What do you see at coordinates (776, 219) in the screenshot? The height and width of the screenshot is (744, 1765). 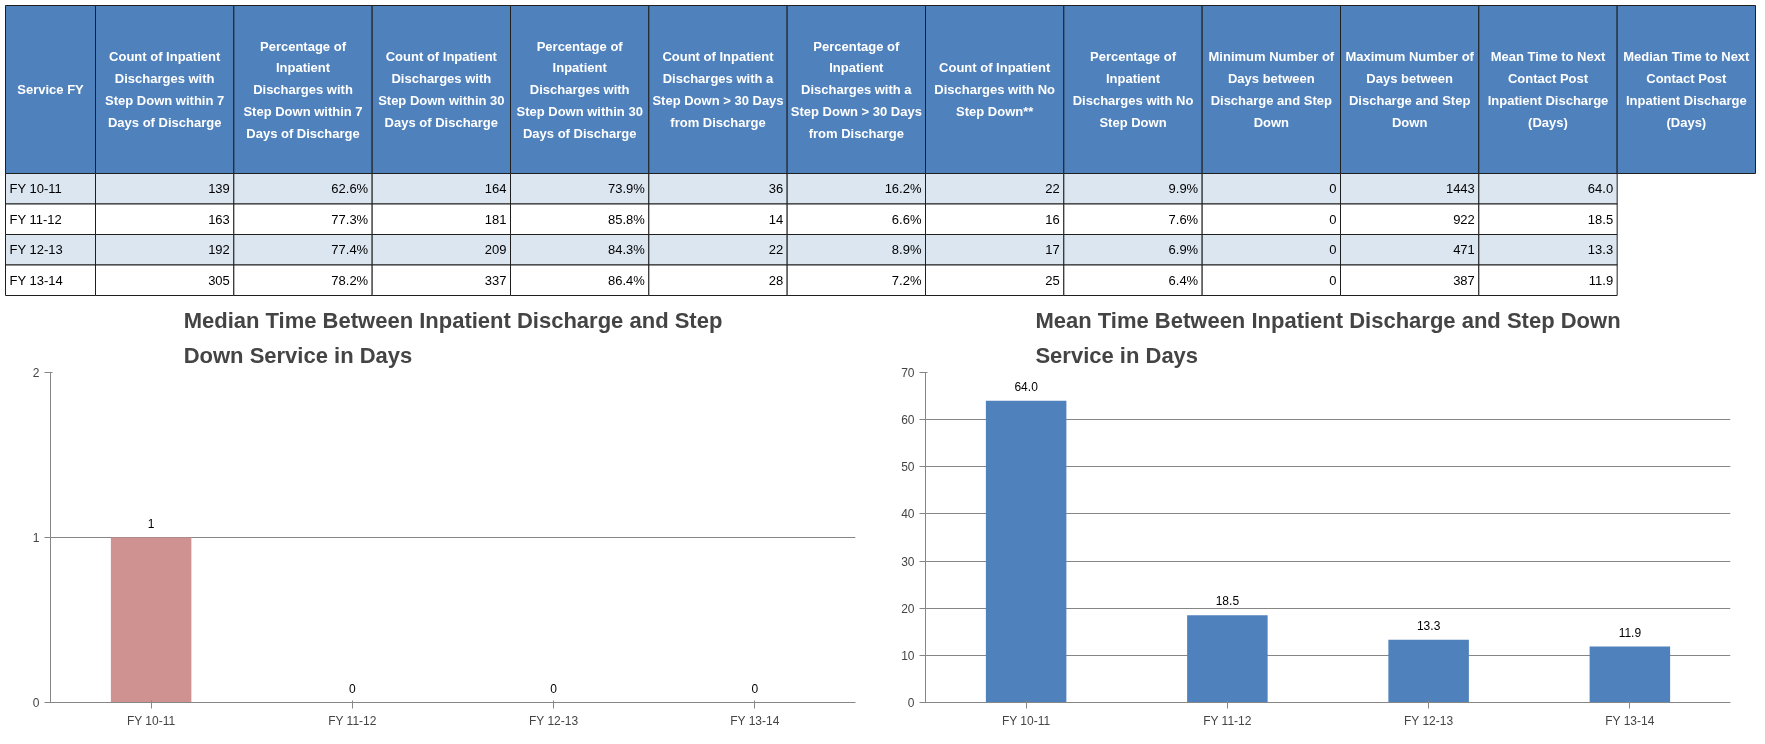 I see `text: 14` at bounding box center [776, 219].